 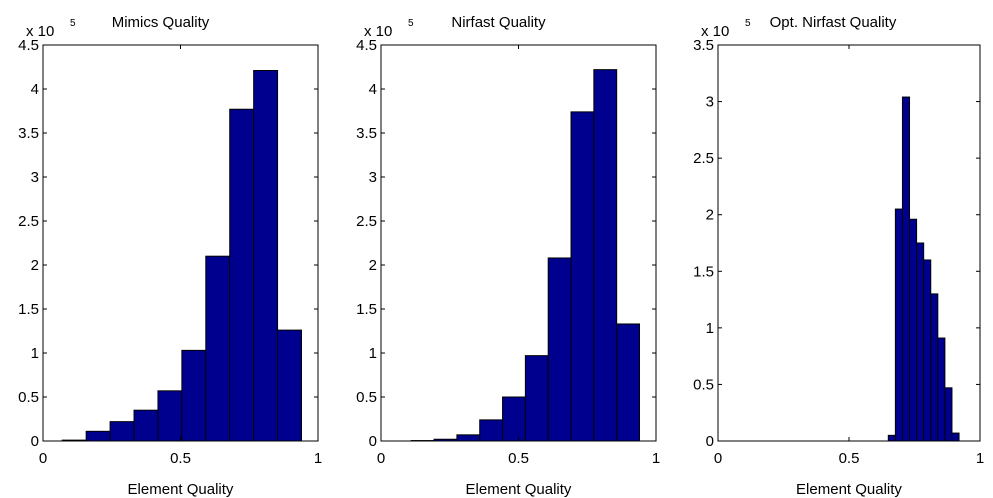 I want to click on chart-title: Nirfast Quality, so click(x=498, y=22).